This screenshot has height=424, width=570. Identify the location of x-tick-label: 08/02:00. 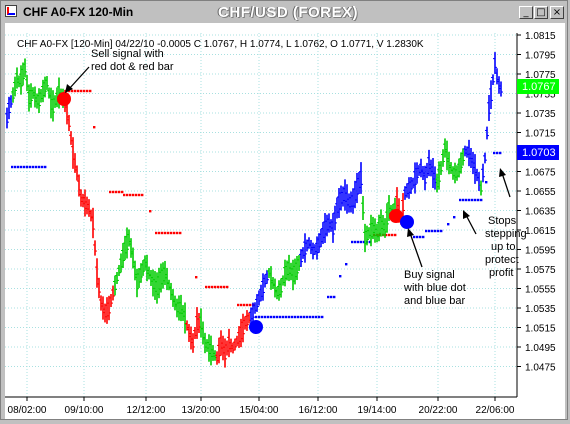
(27, 410).